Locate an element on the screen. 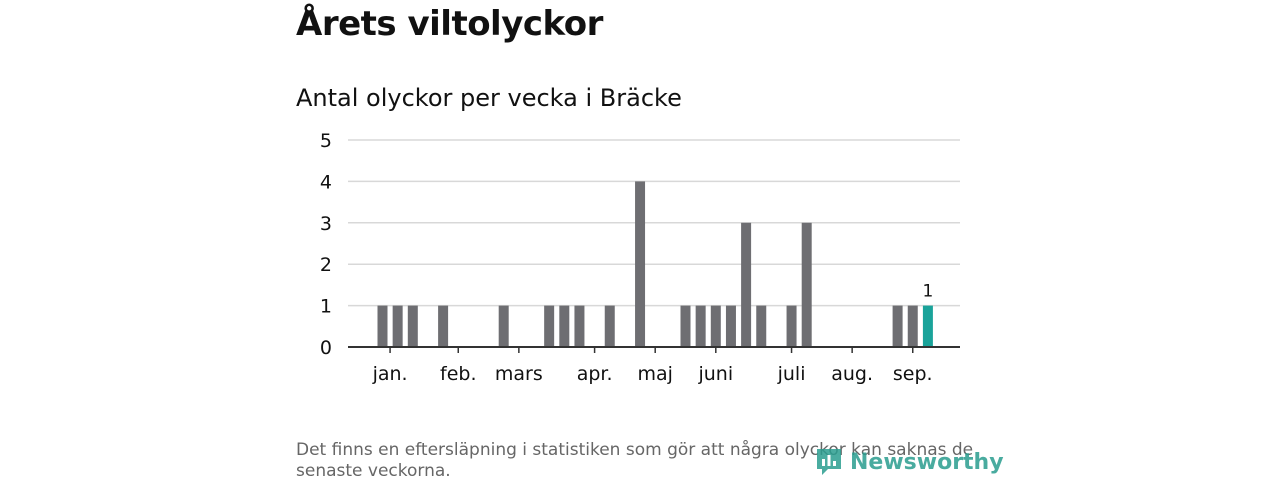  y-tick-label: 2 is located at coordinates (326, 265).